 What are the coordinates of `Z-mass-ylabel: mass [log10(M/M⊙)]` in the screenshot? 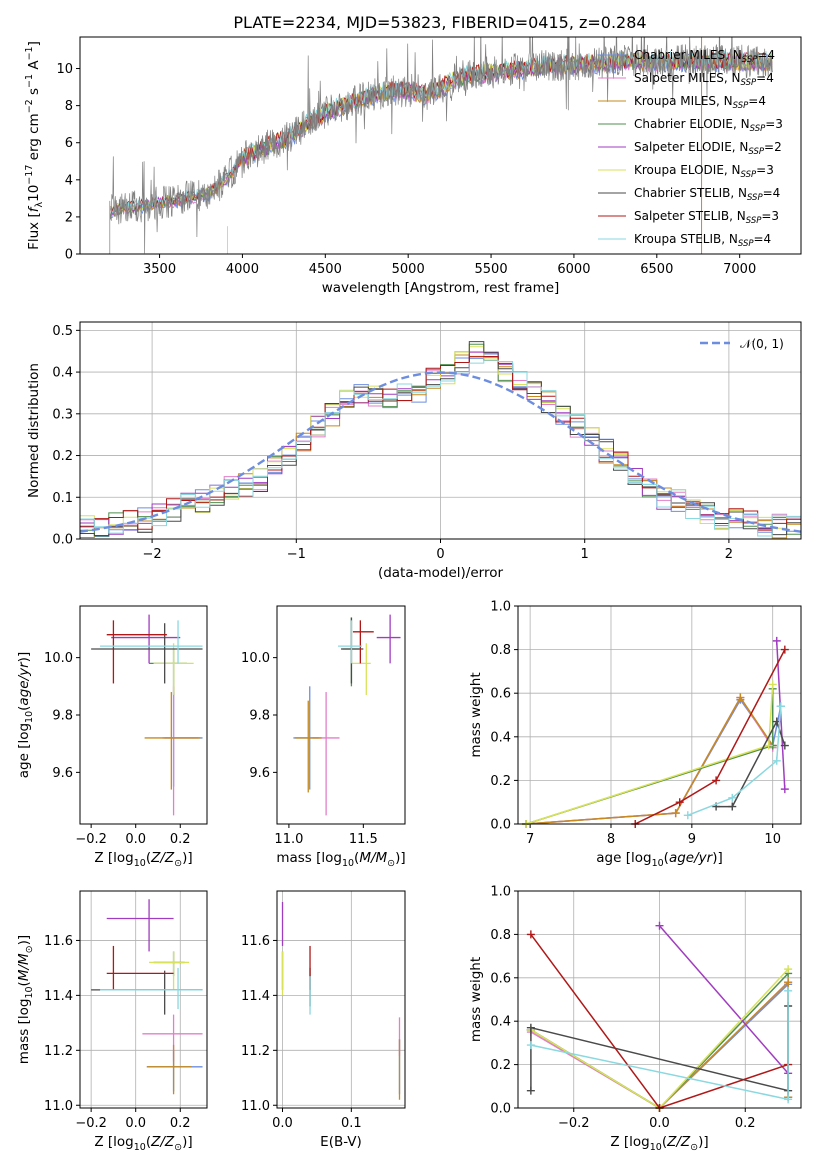 It's located at (25, 999).